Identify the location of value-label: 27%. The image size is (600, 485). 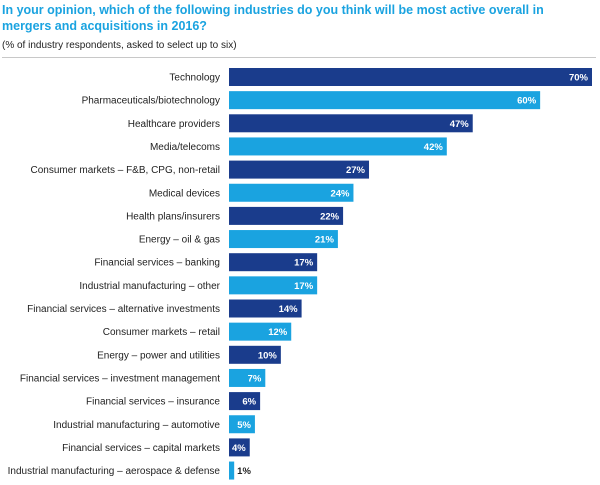
(356, 170).